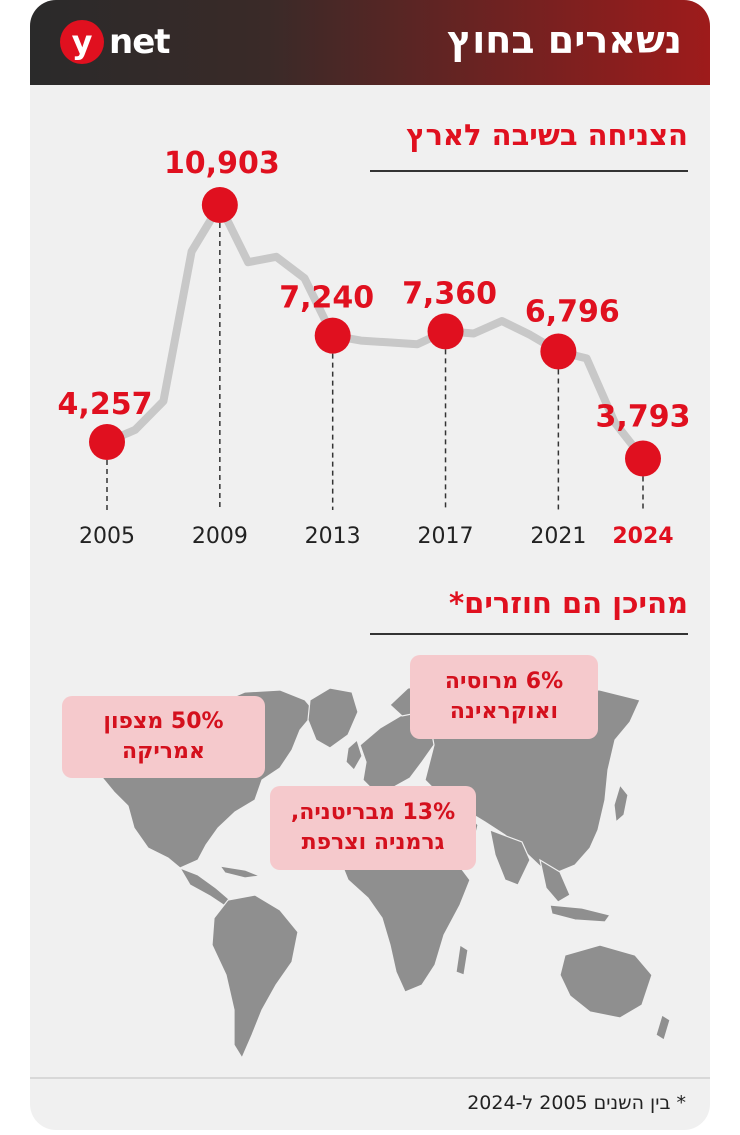 Image resolution: width=740 pixels, height=1135 pixels. What do you see at coordinates (107, 442) in the screenshot?
I see `marker-2005` at bounding box center [107, 442].